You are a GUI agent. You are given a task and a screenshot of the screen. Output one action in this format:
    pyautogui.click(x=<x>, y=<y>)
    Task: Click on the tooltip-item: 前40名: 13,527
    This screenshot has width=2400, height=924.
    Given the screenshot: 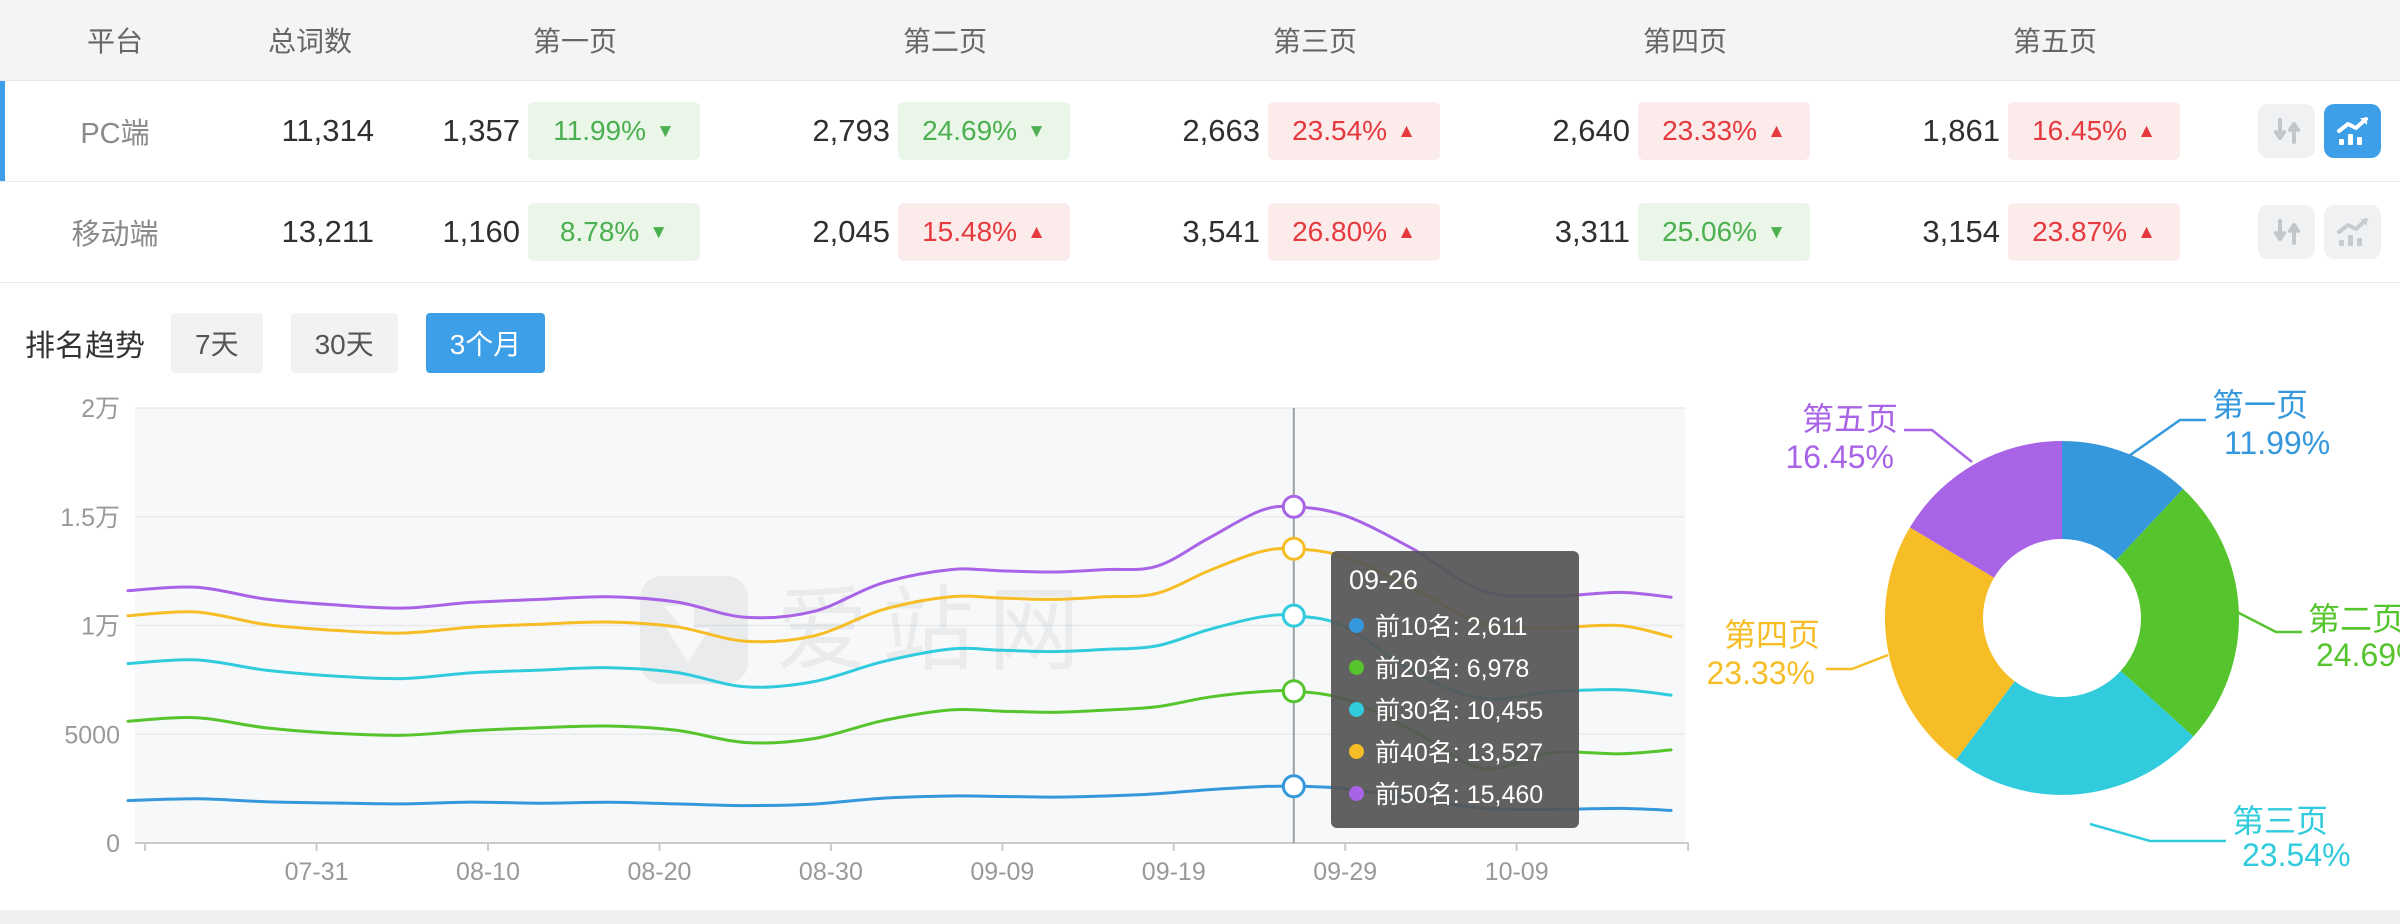 What is the action you would take?
    pyautogui.click(x=1455, y=751)
    